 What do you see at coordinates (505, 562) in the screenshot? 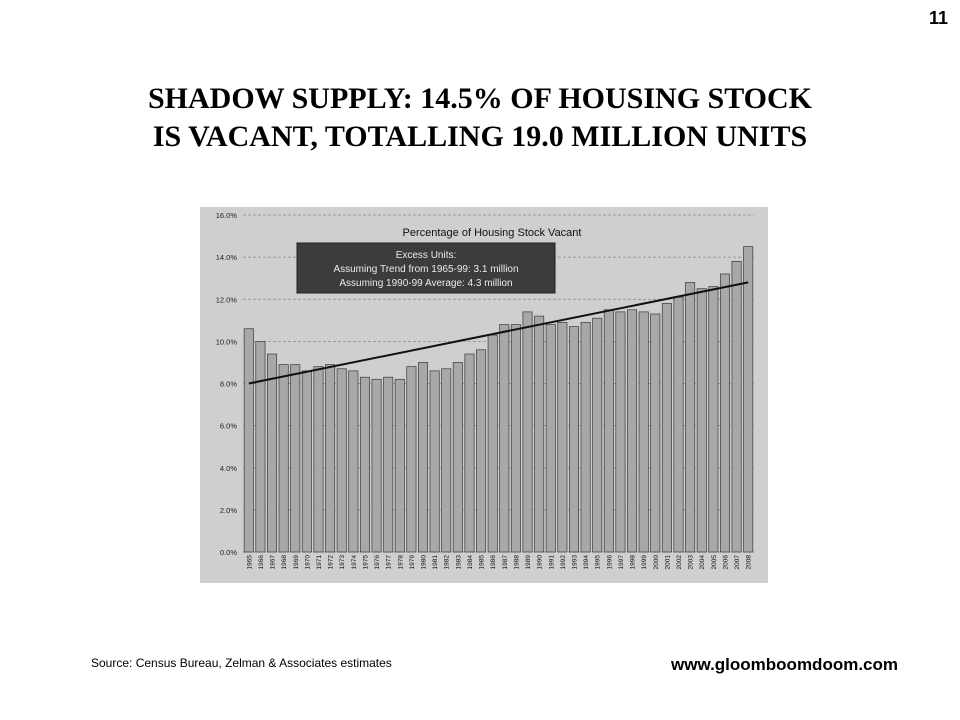
I see `x-tick-label: 1987` at bounding box center [505, 562].